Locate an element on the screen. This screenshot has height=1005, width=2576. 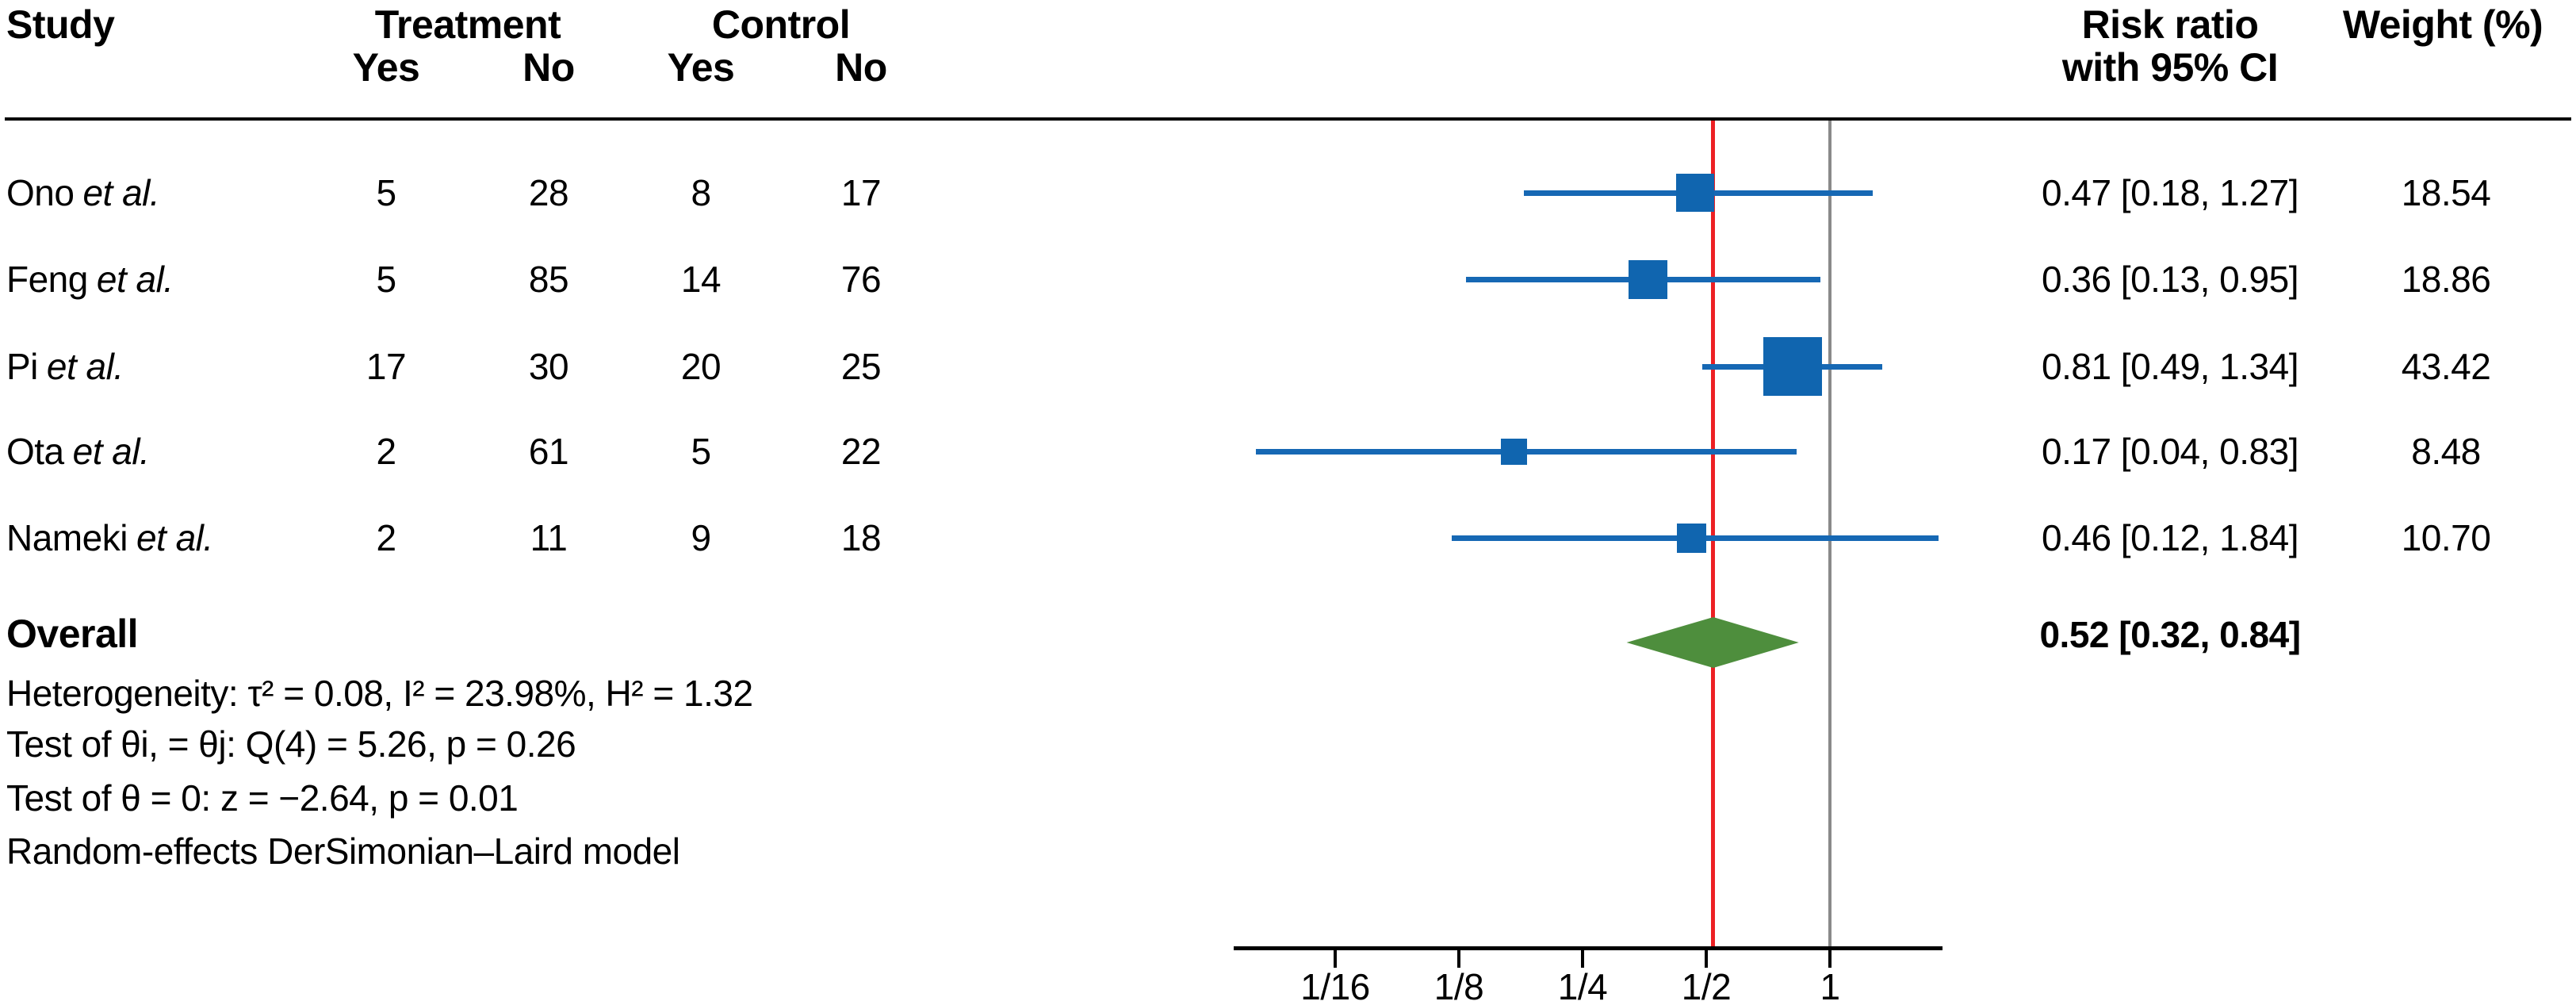
column-header-weight: Weight (%) is located at coordinates (2442, 25).